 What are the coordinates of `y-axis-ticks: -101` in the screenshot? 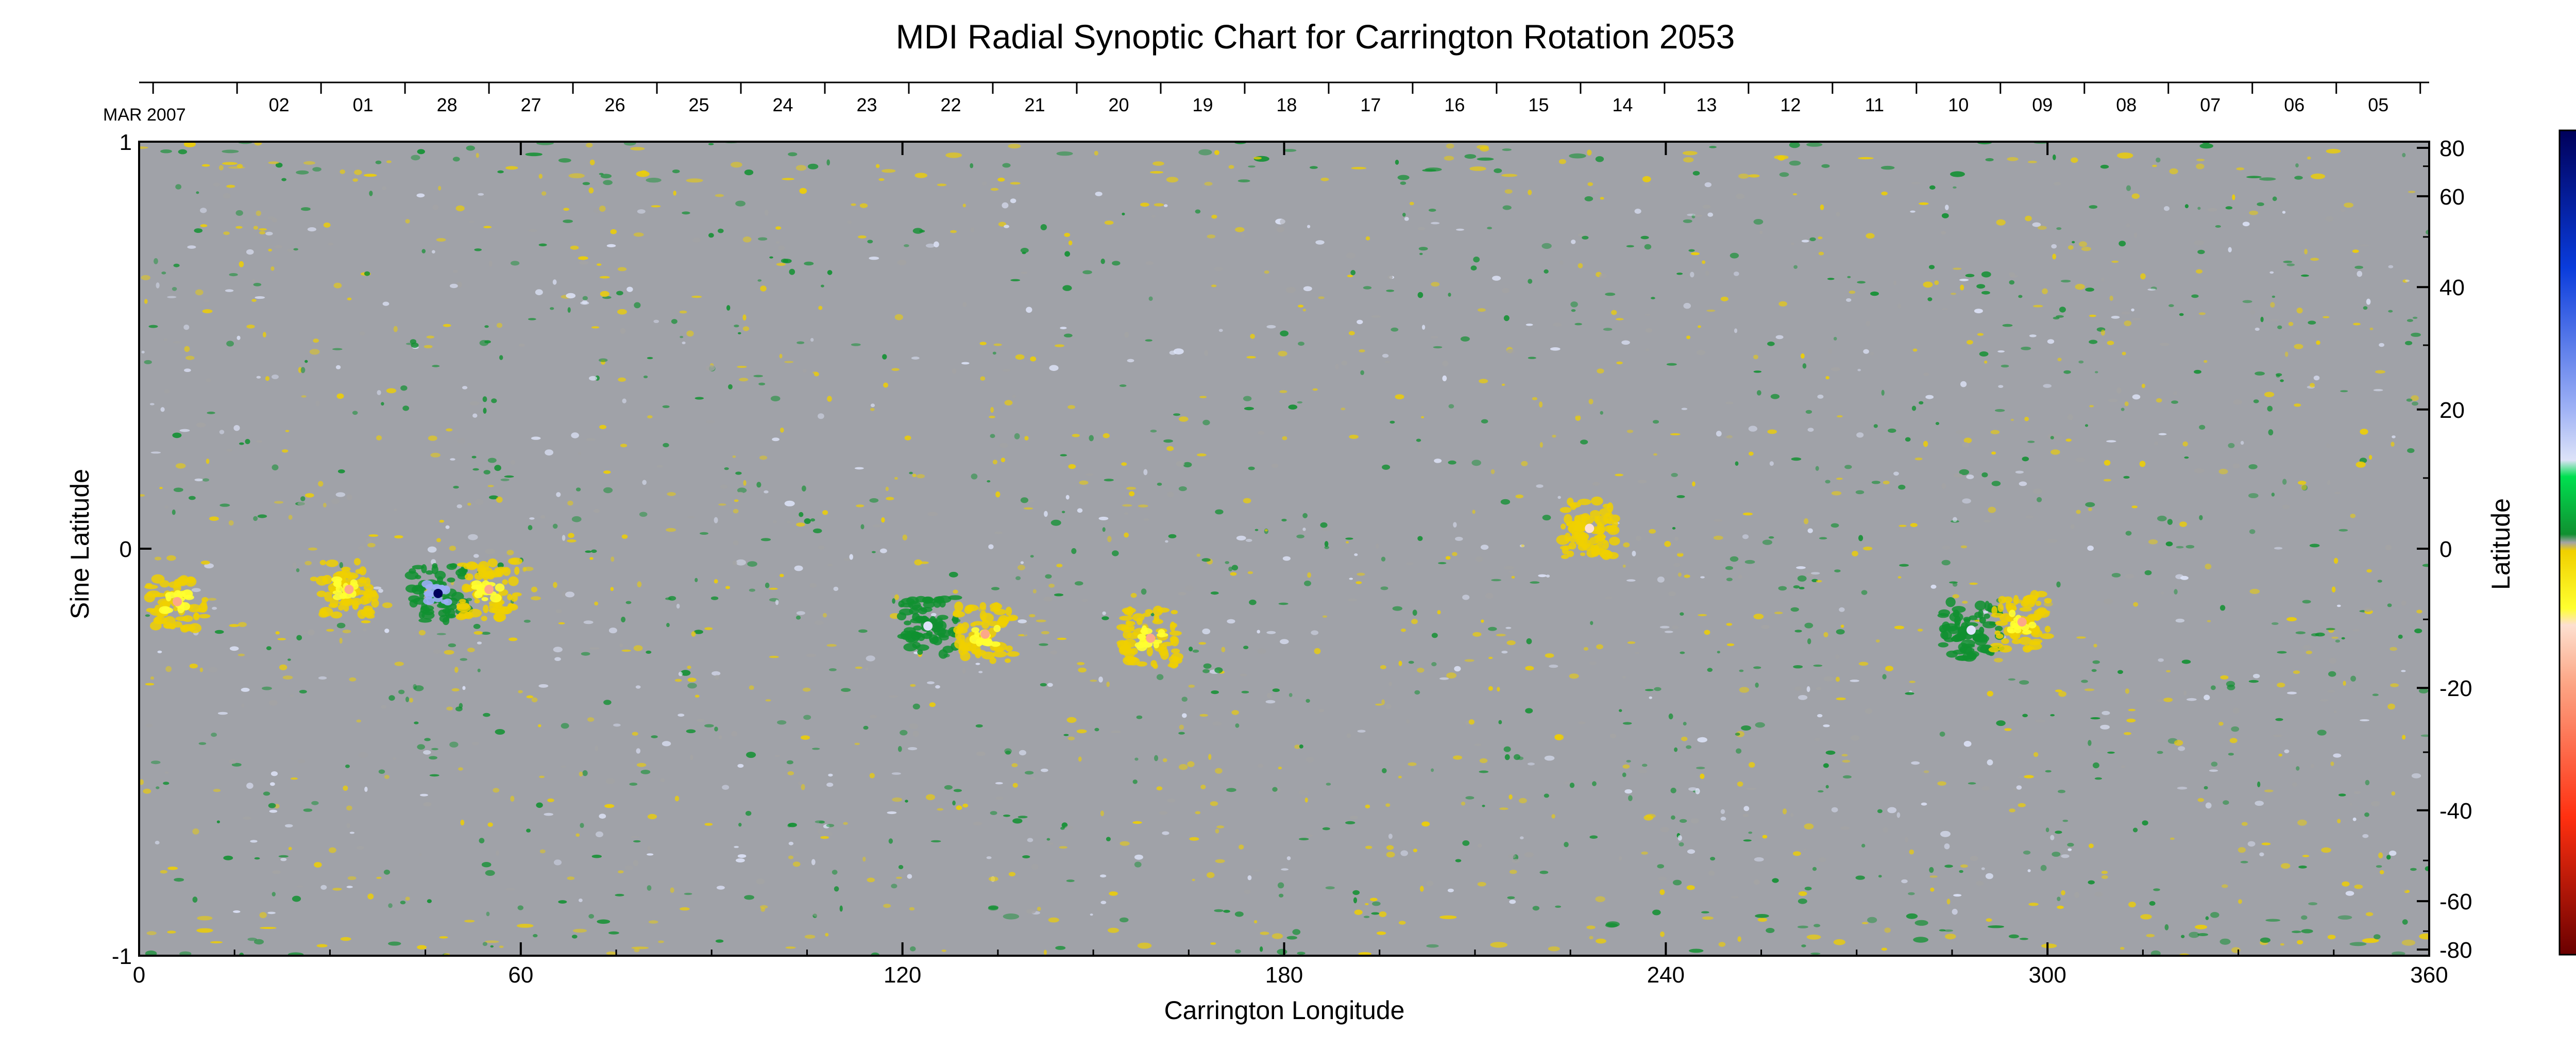 It's located at (131, 549).